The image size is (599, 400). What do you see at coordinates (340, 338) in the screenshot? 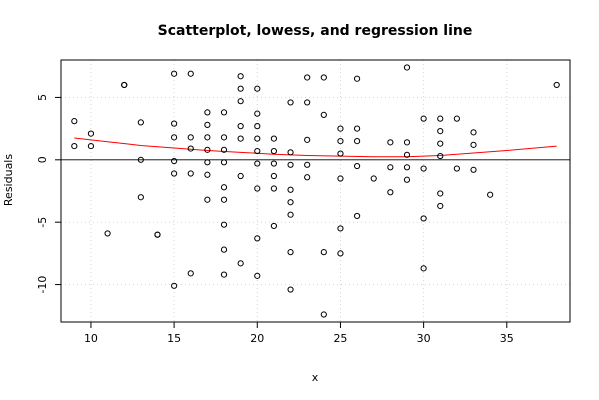
I see `x-tick-label-25: 25` at bounding box center [340, 338].